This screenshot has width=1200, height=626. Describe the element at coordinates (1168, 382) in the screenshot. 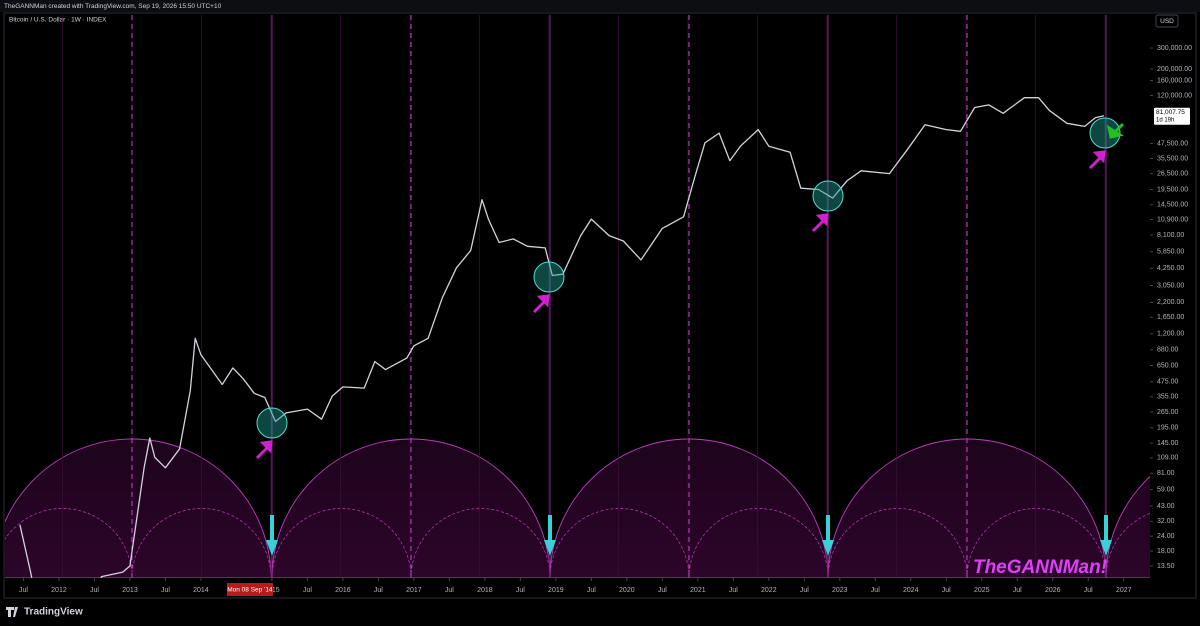

I see `y-tick-label: 475.00` at that location.